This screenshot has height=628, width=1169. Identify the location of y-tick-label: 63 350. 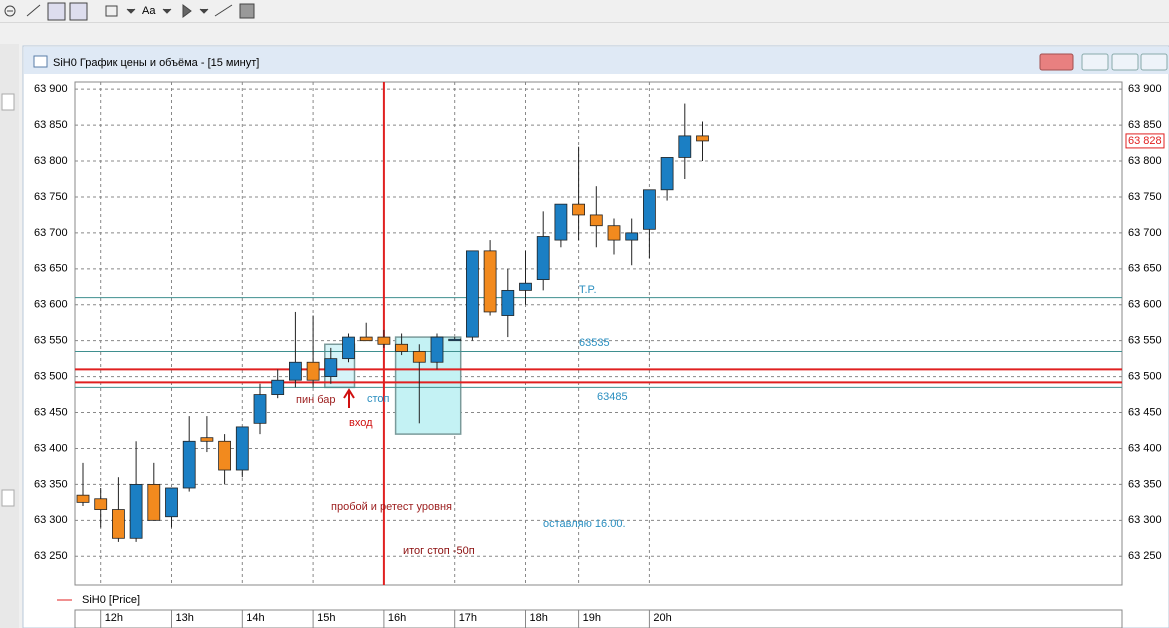
(51, 484).